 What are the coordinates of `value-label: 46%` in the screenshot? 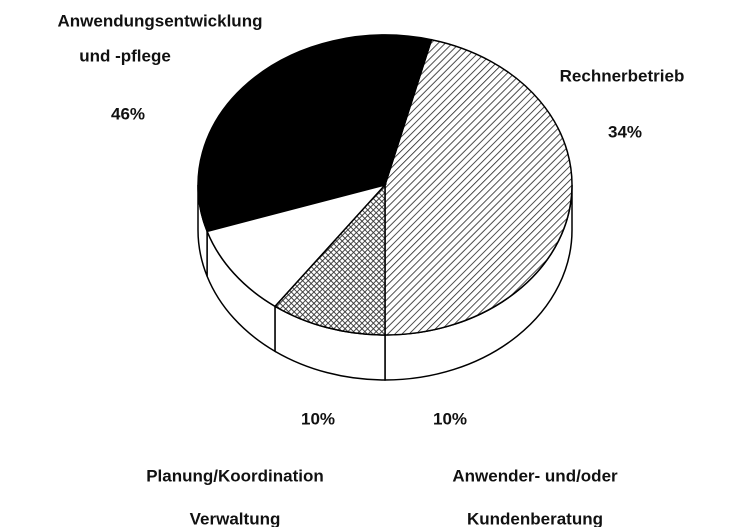 It's located at (128, 113).